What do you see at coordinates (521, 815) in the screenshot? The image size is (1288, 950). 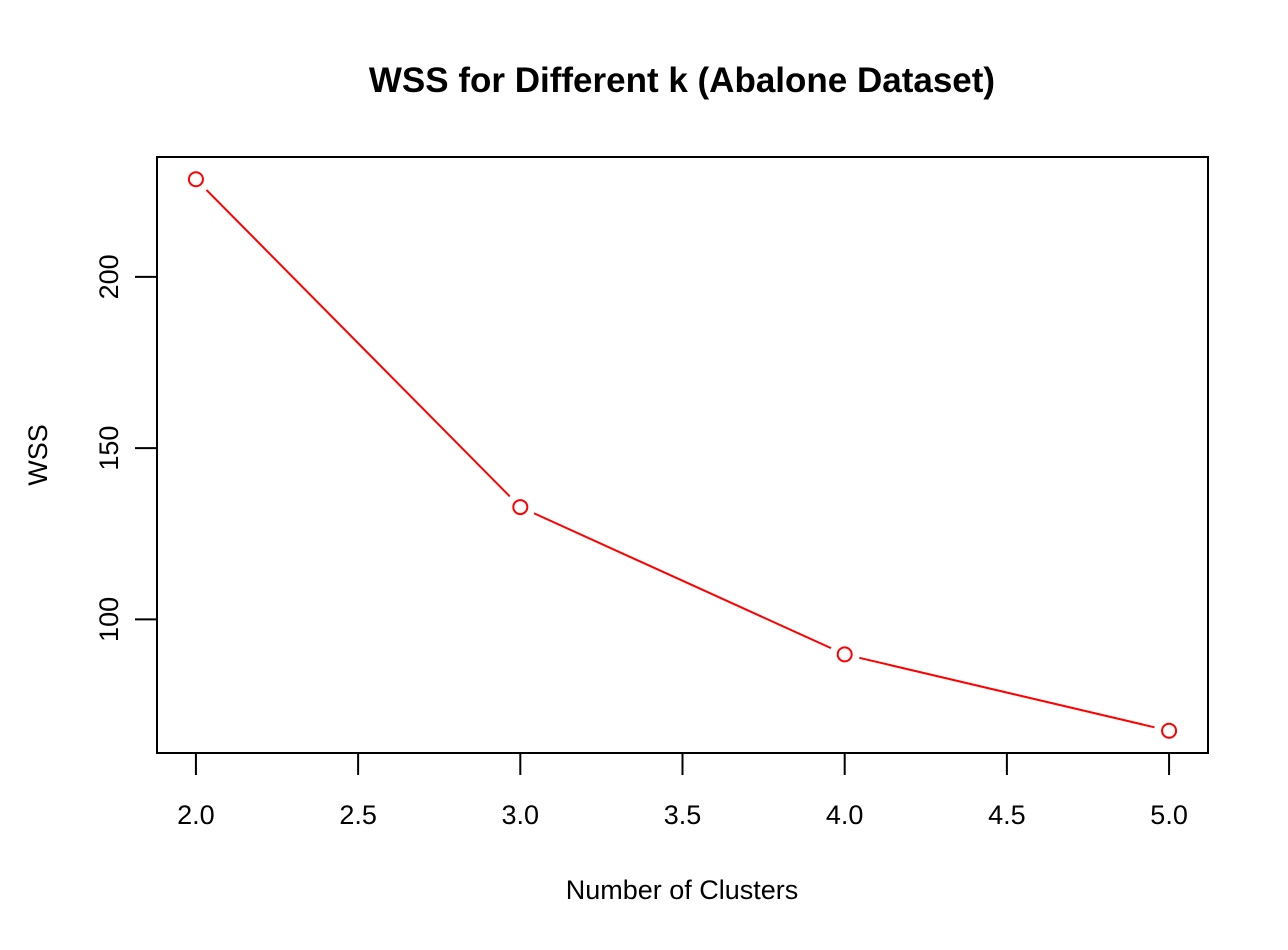 I see `x-tick-label: 3.0` at bounding box center [521, 815].